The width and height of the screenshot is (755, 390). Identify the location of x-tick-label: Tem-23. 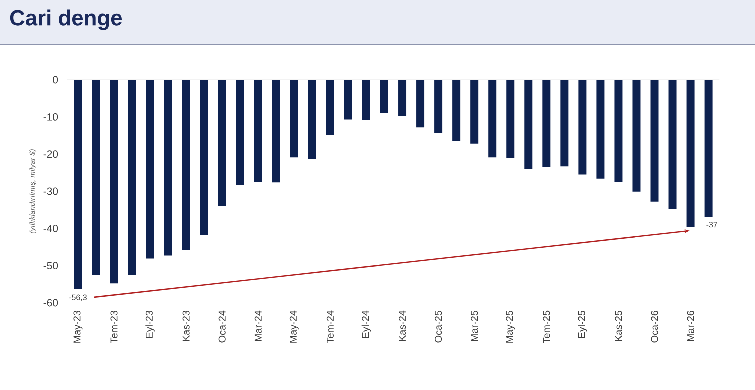
(114, 327).